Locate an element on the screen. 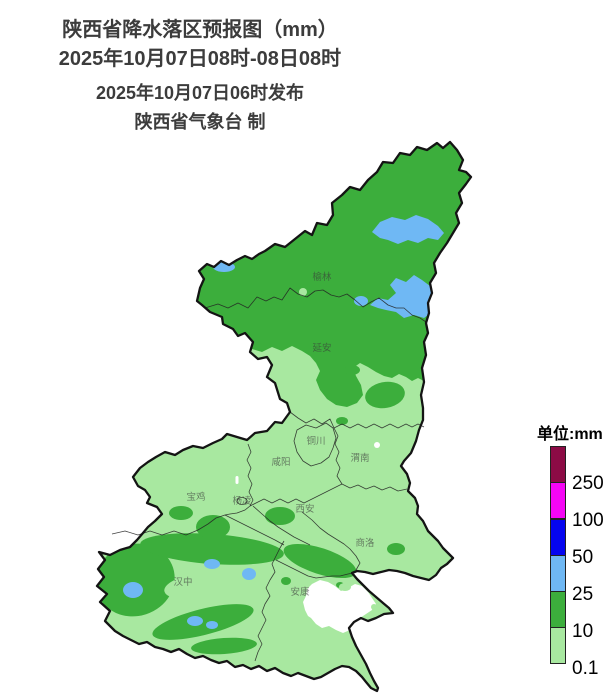  rain-band-top is located at coordinates (212, 549).